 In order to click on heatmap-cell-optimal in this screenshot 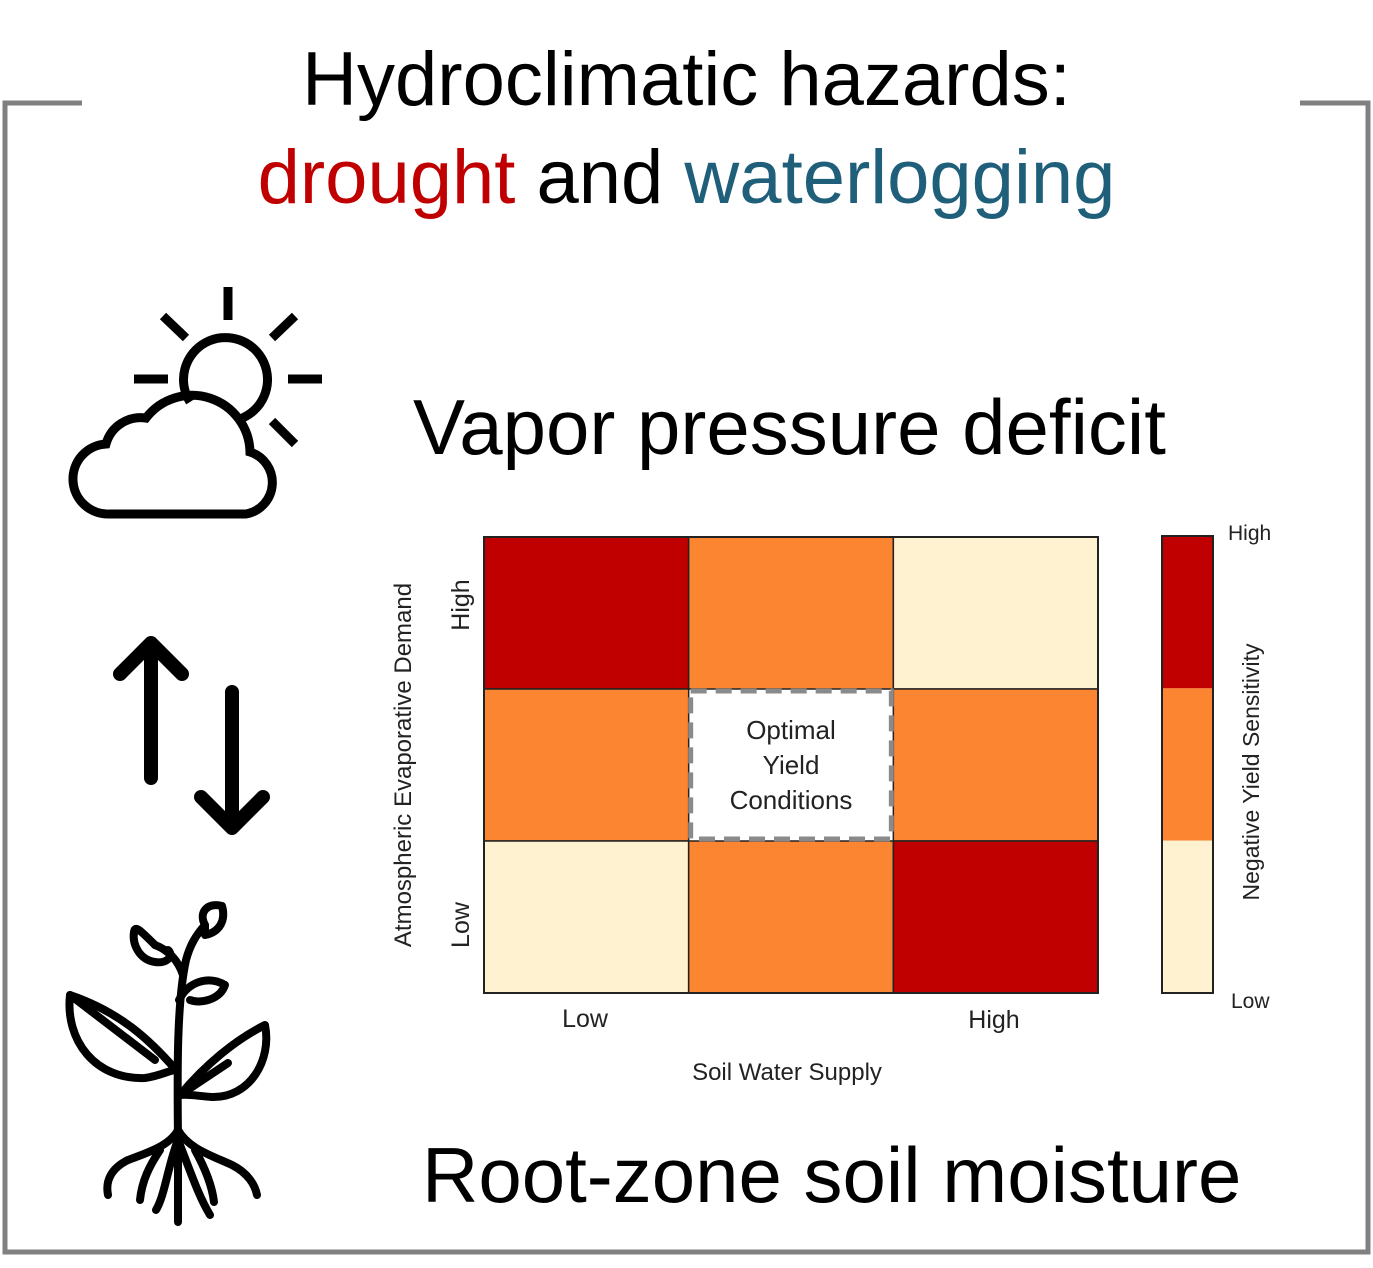, I will do `click(791, 765)`.